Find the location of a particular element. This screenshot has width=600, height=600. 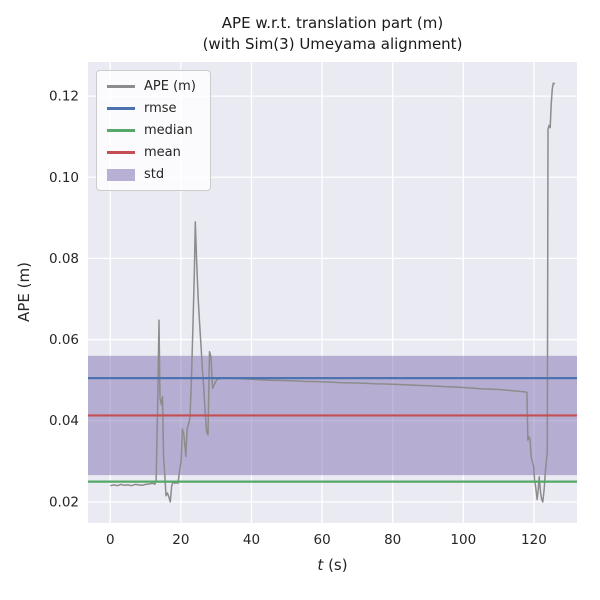

legend-label: APE (m) is located at coordinates (170, 86).